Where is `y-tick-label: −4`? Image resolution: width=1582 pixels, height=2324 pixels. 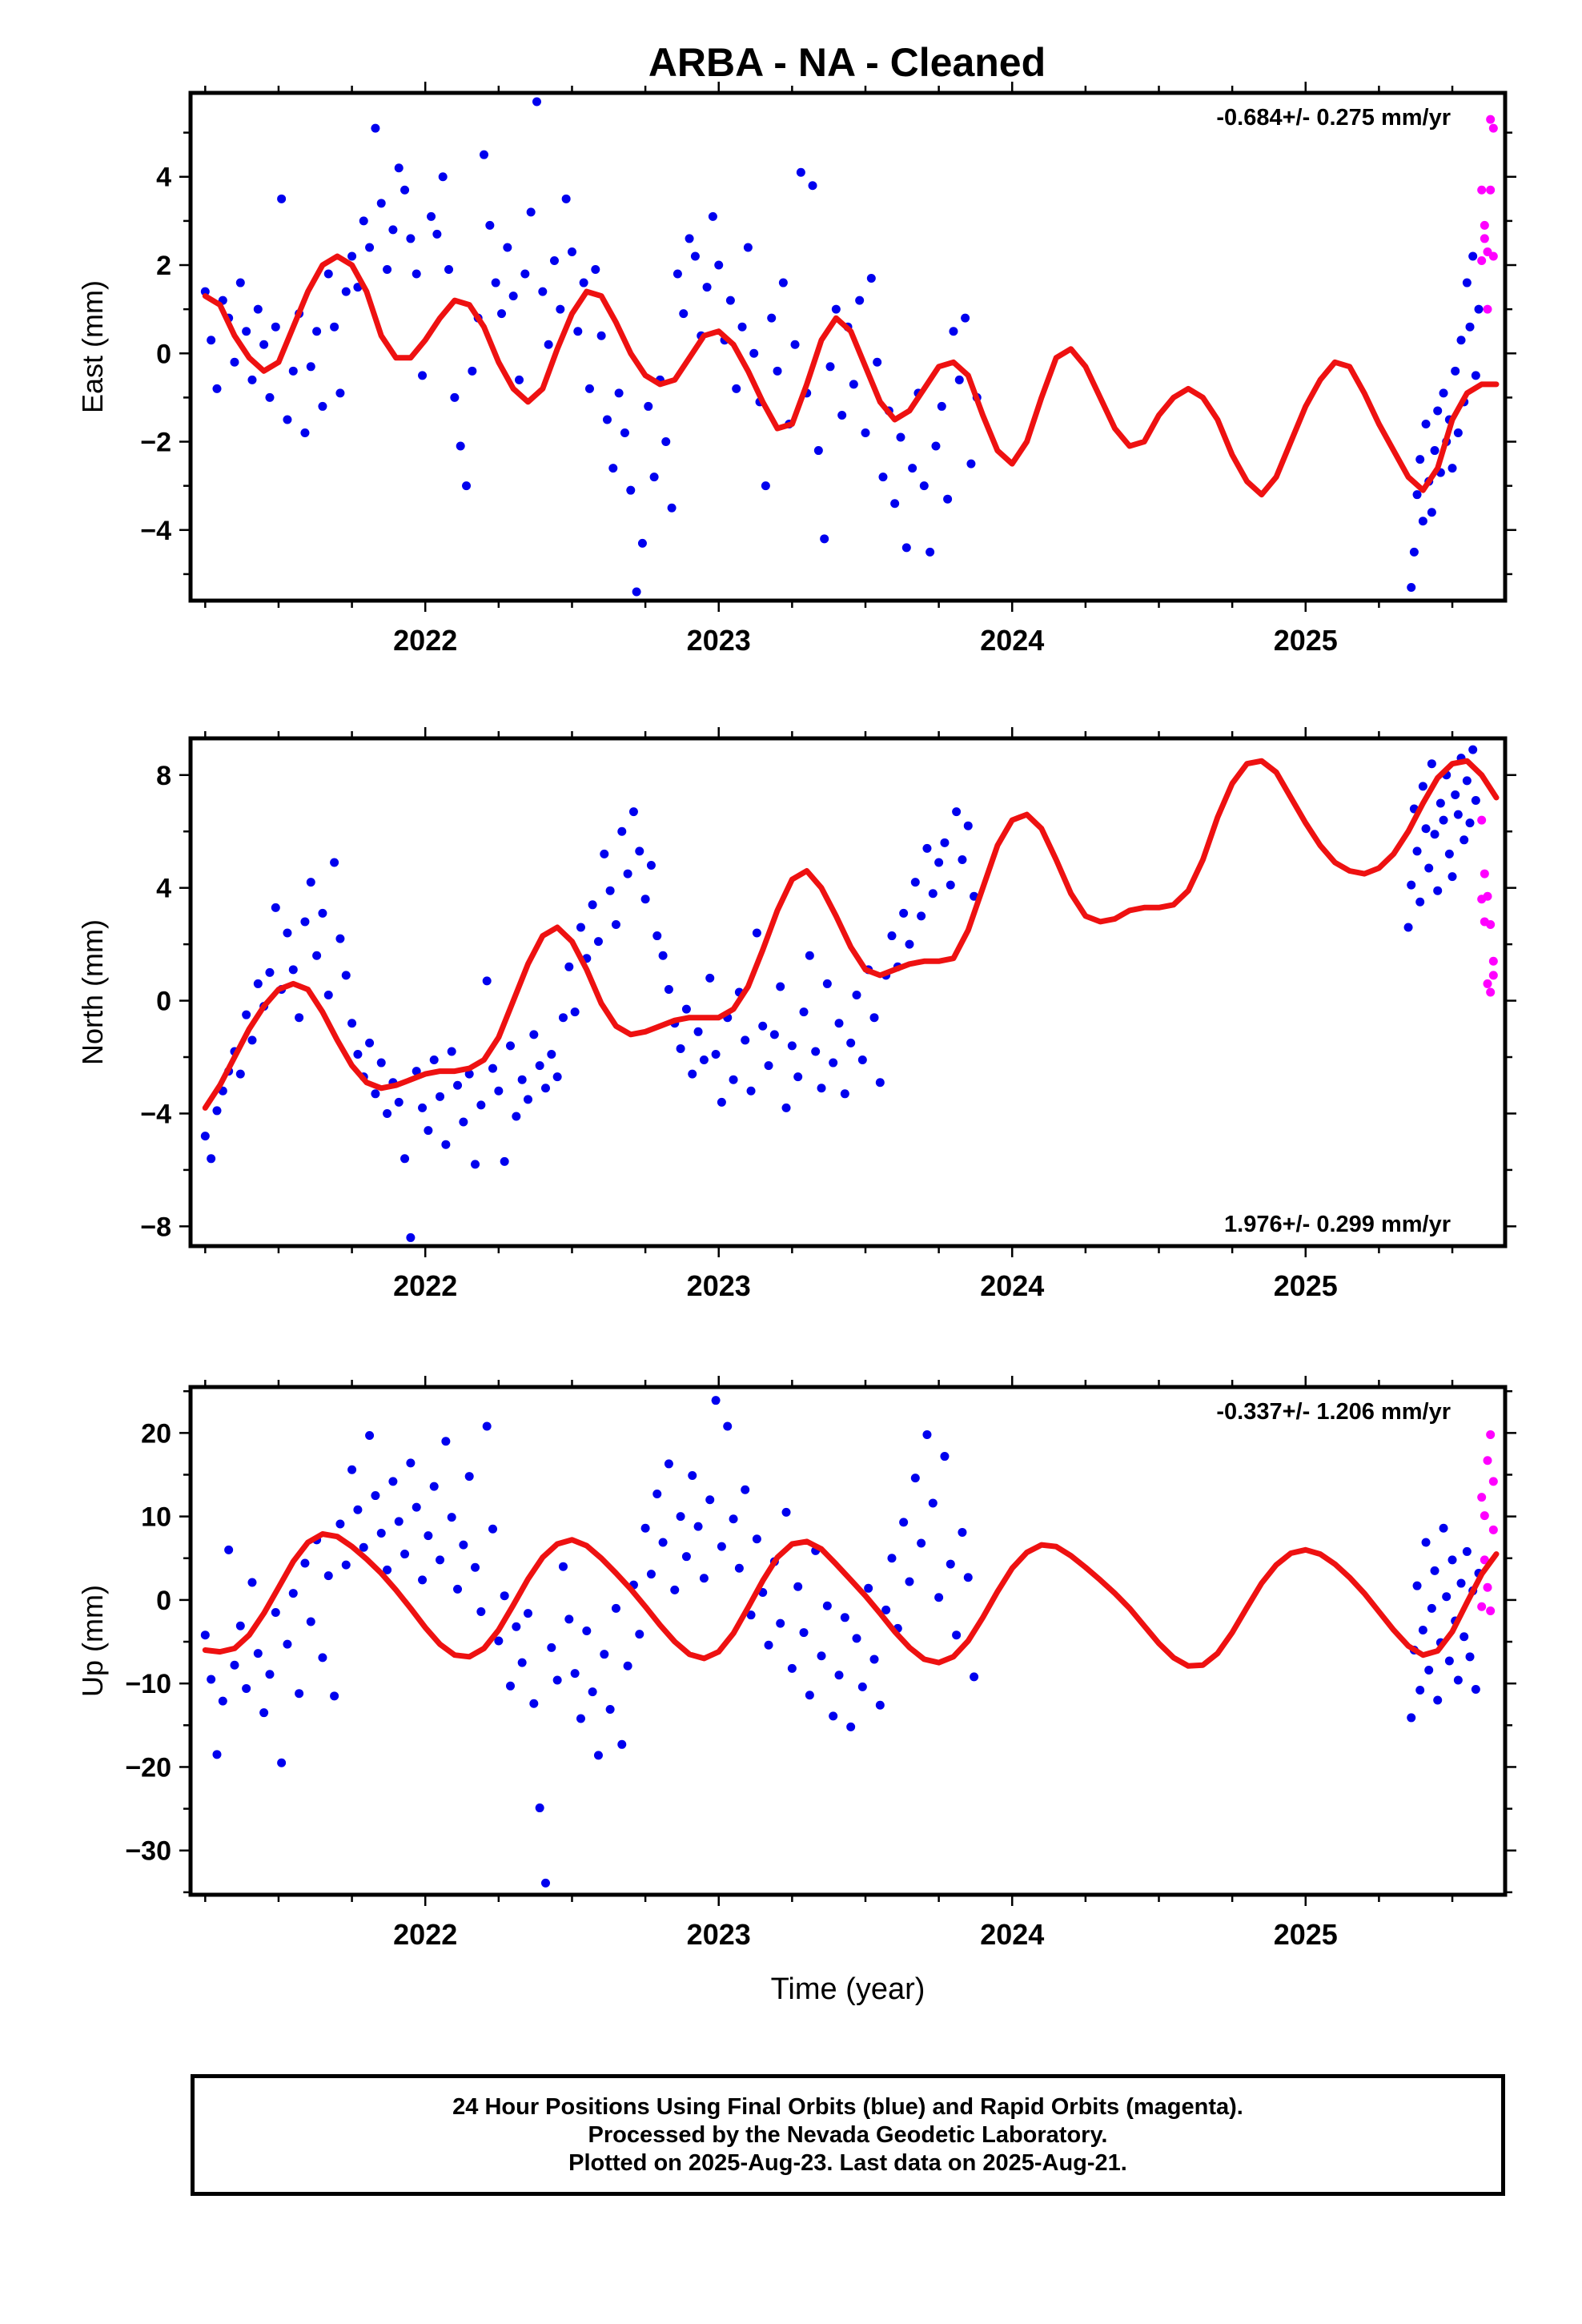 y-tick-label: −4 is located at coordinates (155, 1114).